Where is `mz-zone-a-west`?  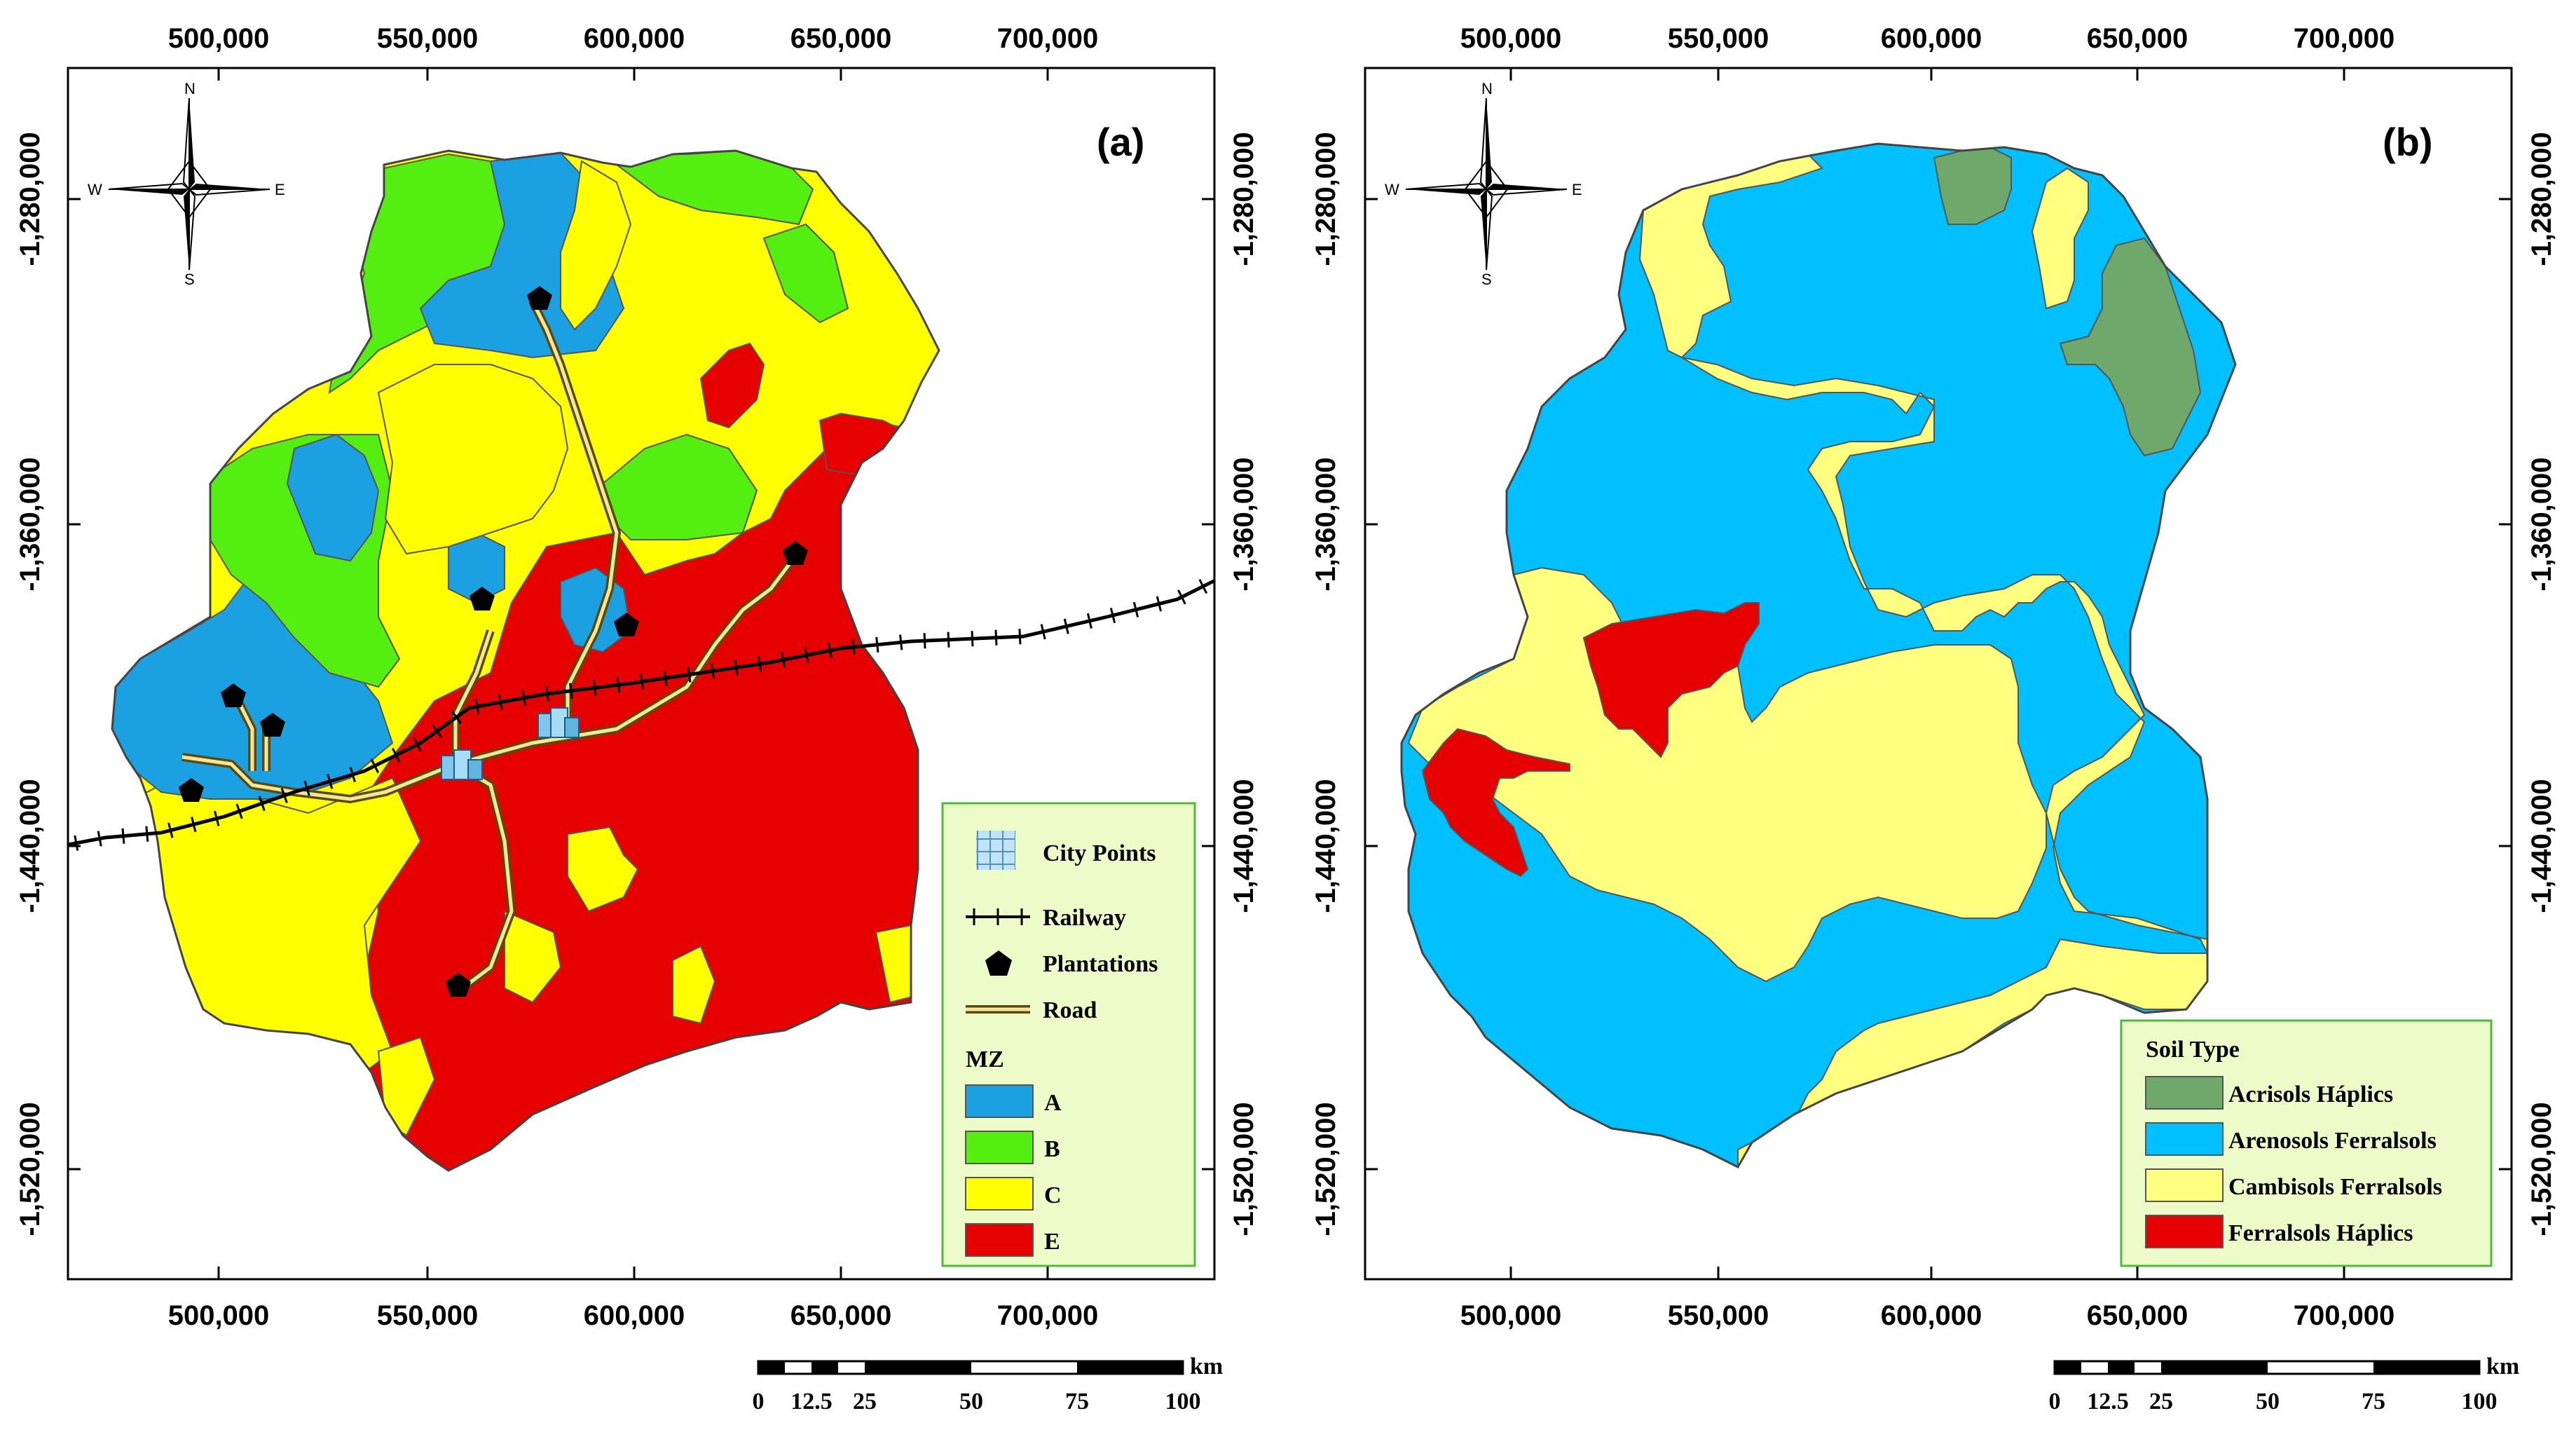
mz-zone-a-west is located at coordinates (253, 690).